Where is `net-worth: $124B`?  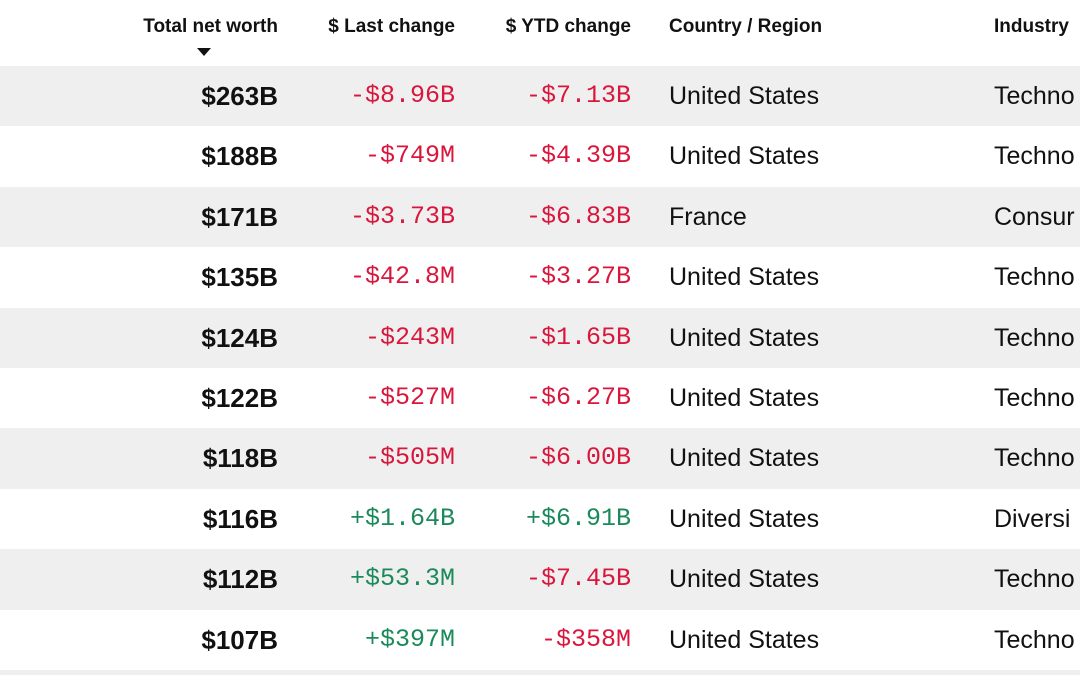
net-worth: $124B is located at coordinates (239, 337).